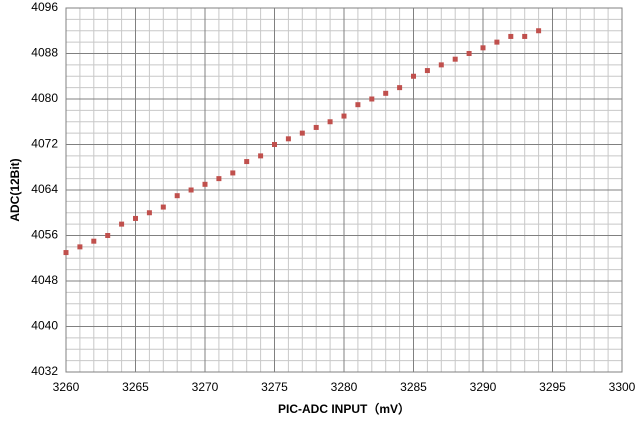 This screenshot has height=427, width=636. I want to click on x-tick-label: 3260, so click(66, 387).